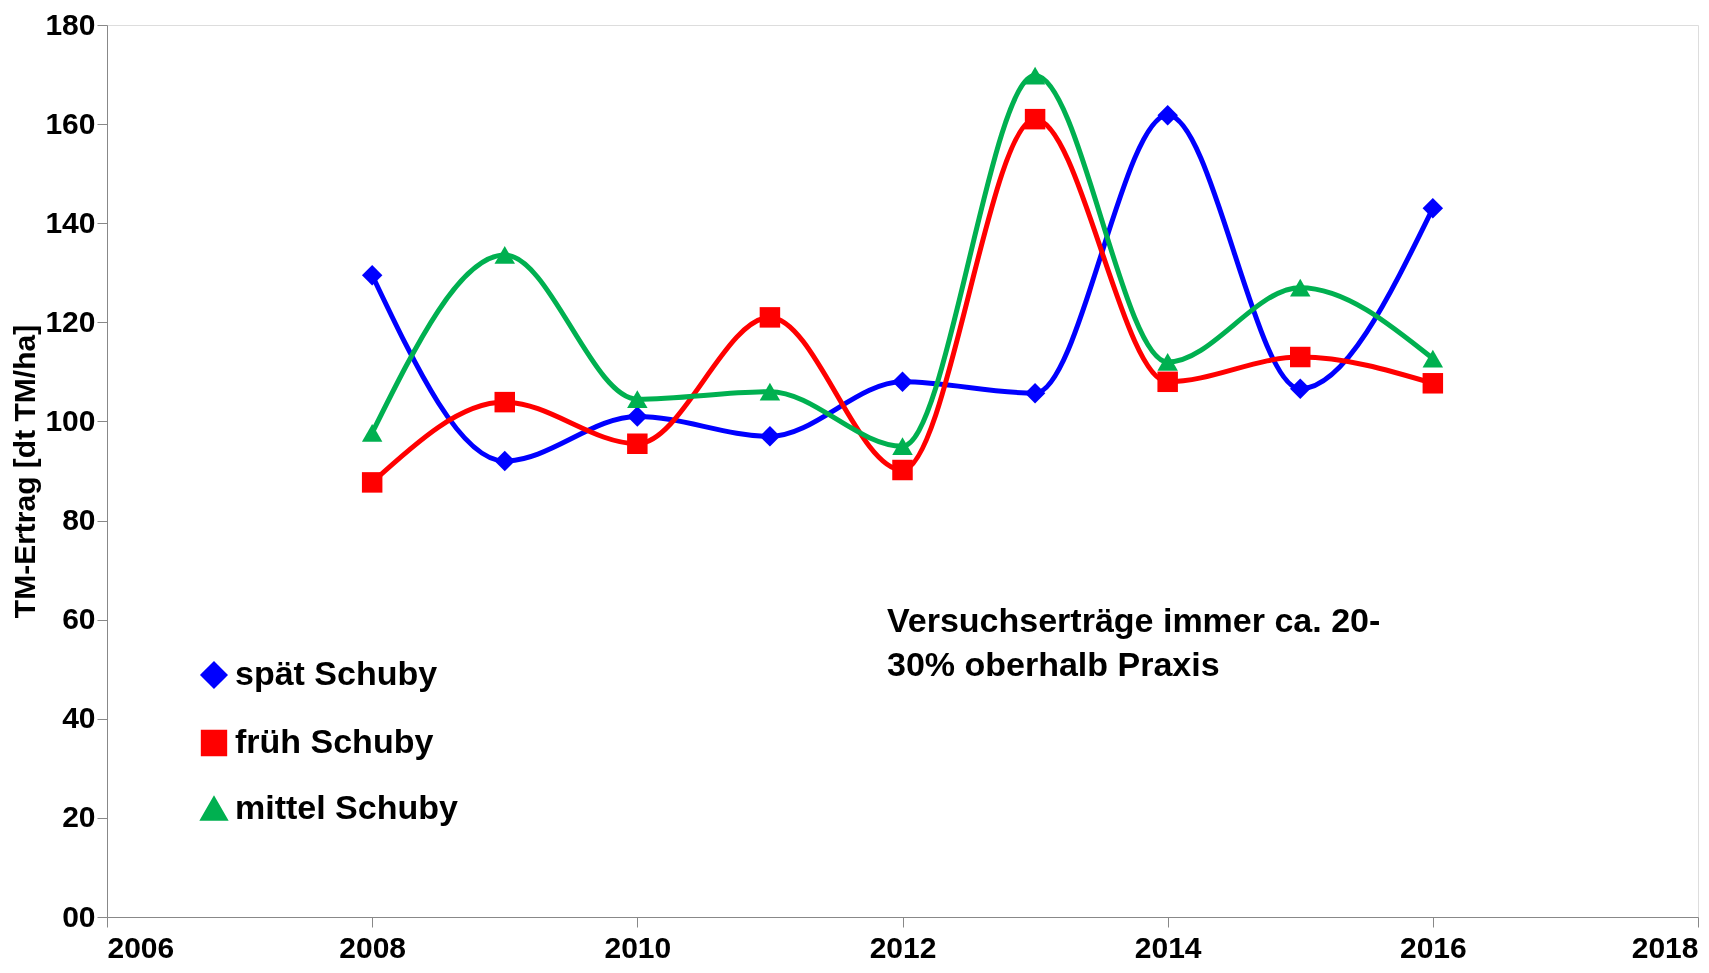  Describe the element at coordinates (1665, 947) in the screenshot. I see `x-tick-label: 2018` at that location.